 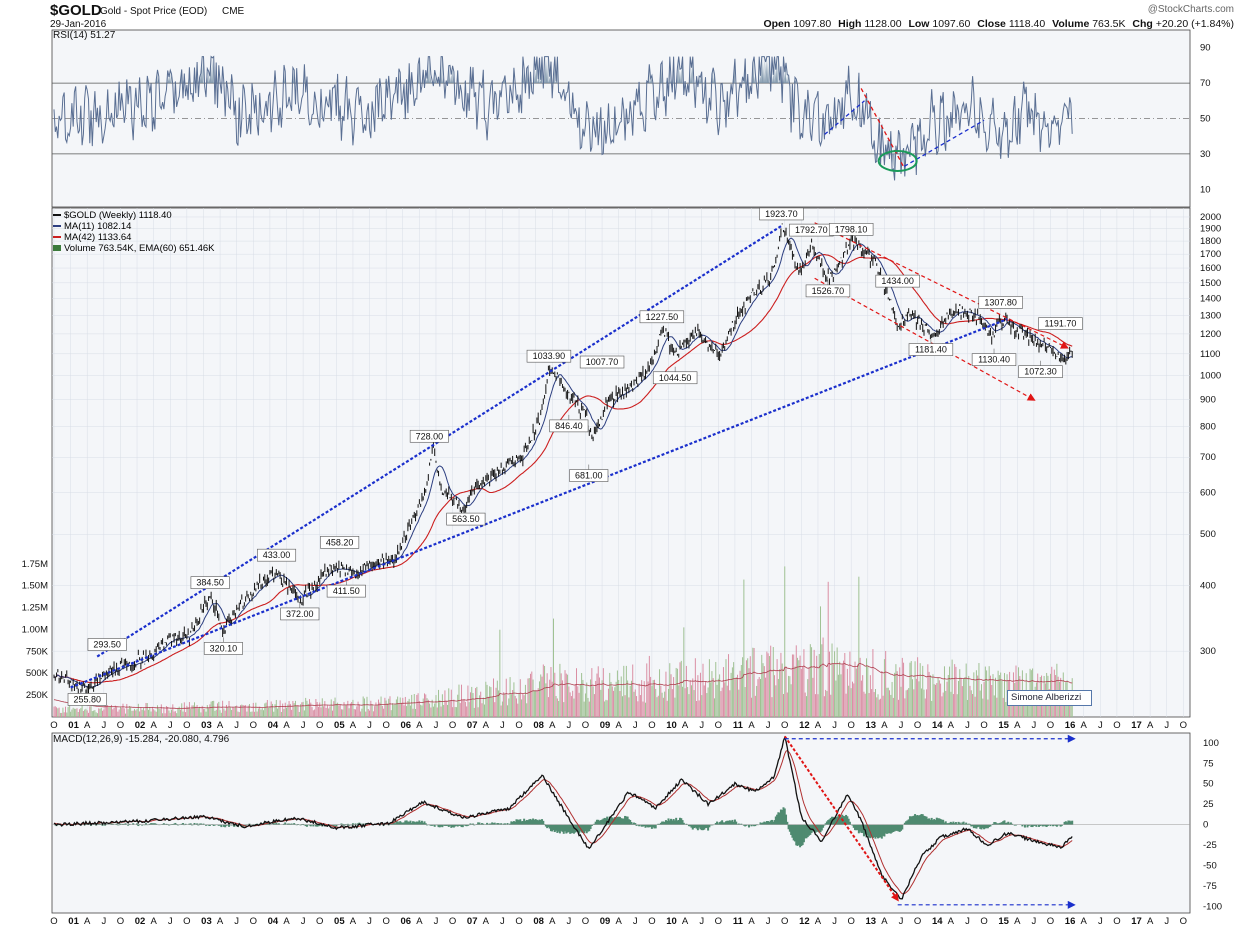 What do you see at coordinates (718, 725) in the screenshot?
I see `price-x-tick-label: O` at bounding box center [718, 725].